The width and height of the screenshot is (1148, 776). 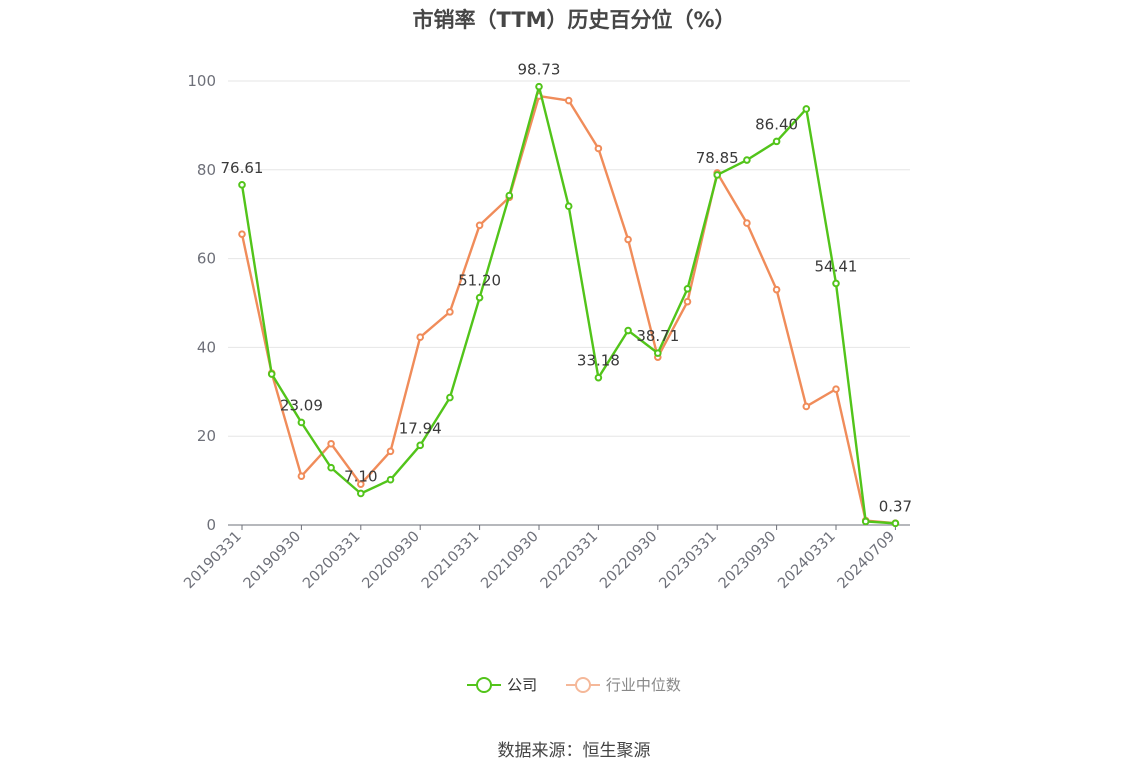 I want to click on data-label: 0.37, so click(x=895, y=506).